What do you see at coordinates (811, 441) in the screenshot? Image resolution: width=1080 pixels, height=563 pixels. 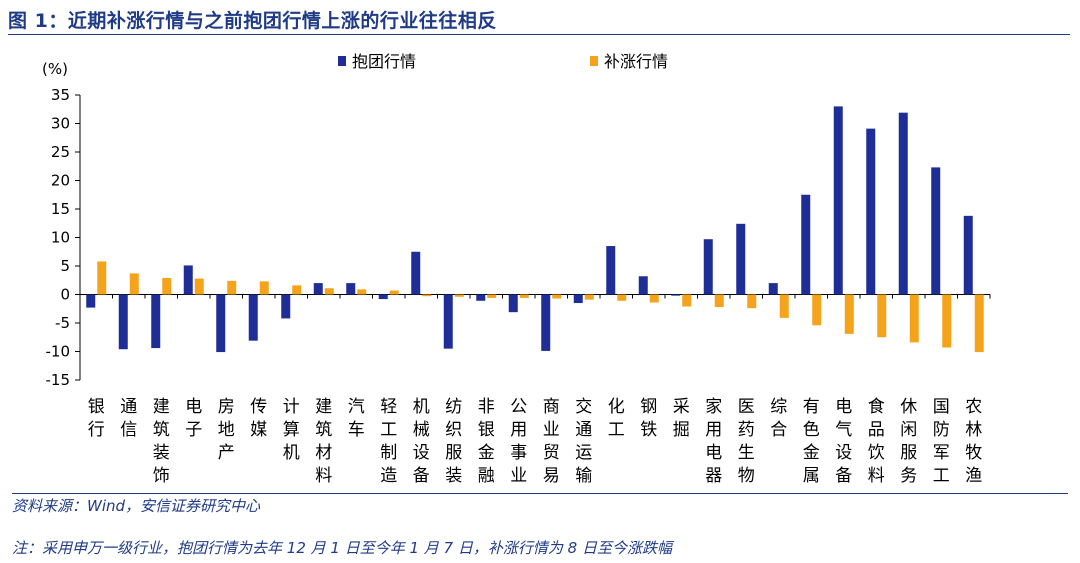 I see `category-label: 有色金属` at bounding box center [811, 441].